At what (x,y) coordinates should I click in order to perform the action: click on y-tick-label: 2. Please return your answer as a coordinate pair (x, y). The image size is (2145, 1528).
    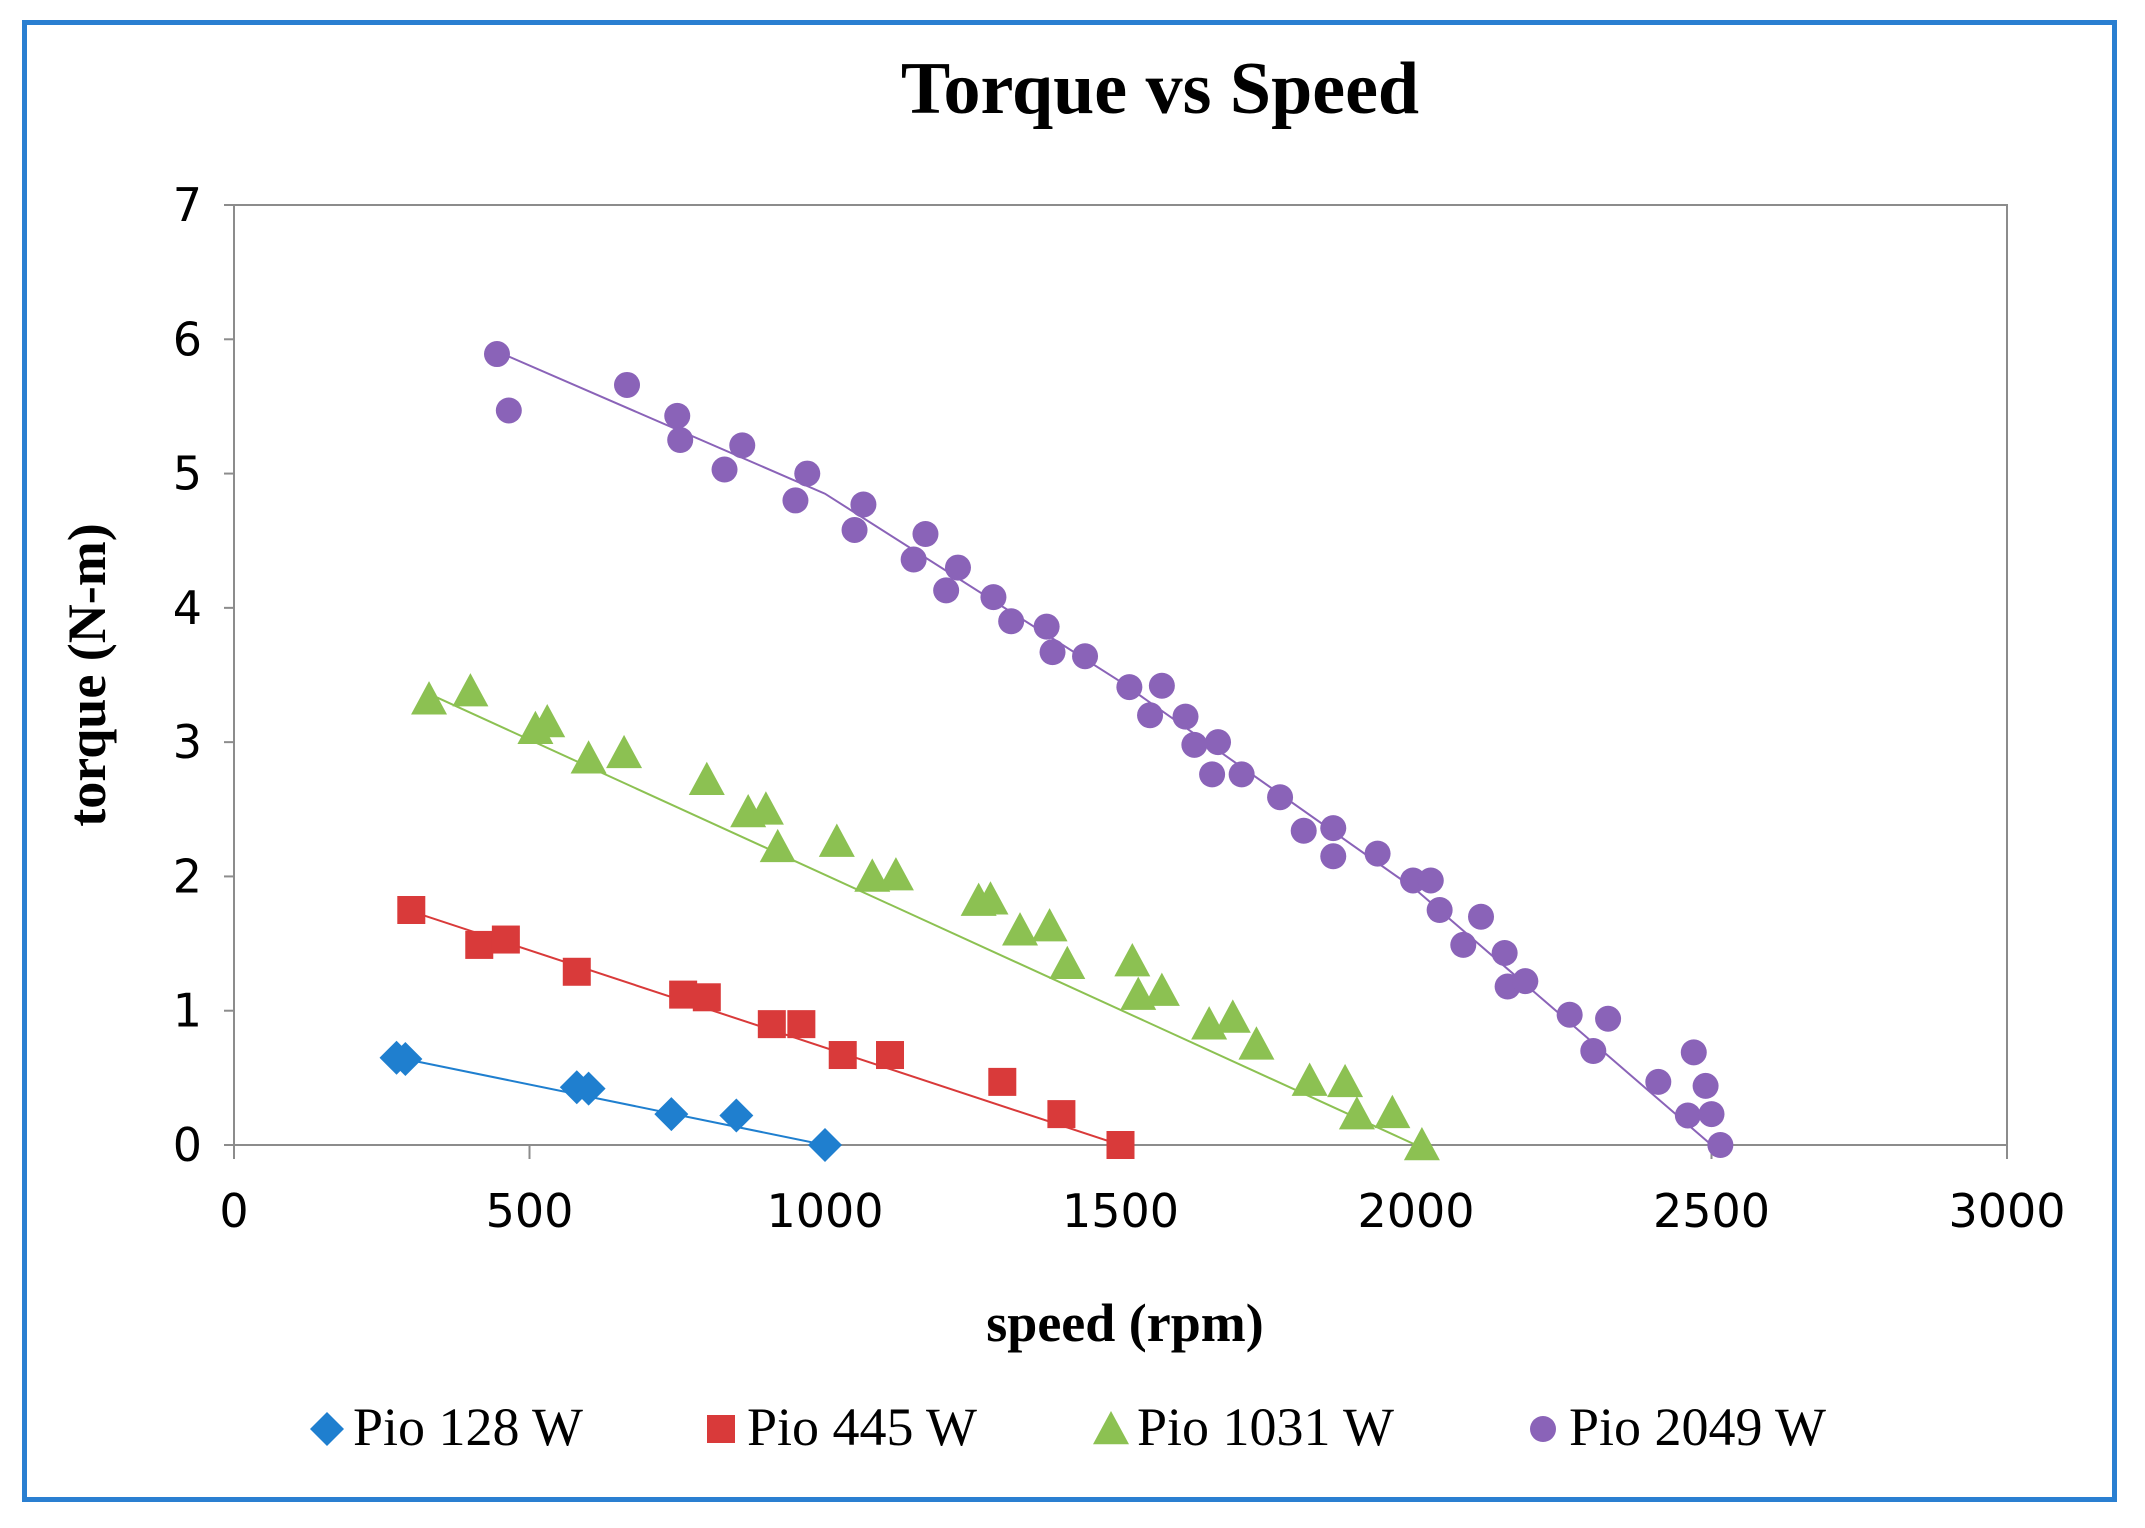
    Looking at the image, I should click on (187, 876).